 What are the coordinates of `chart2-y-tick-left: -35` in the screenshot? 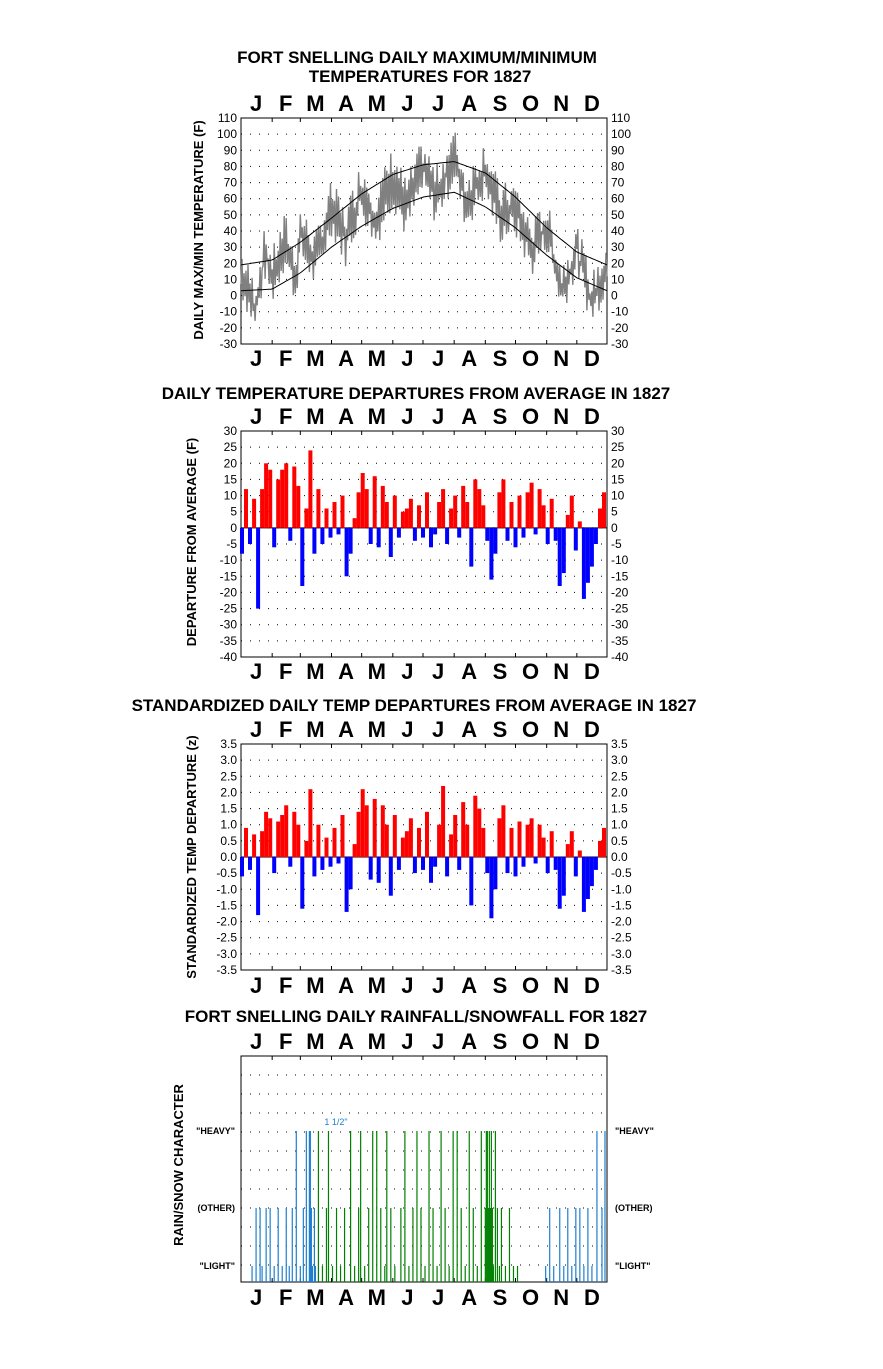 It's located at (229, 641).